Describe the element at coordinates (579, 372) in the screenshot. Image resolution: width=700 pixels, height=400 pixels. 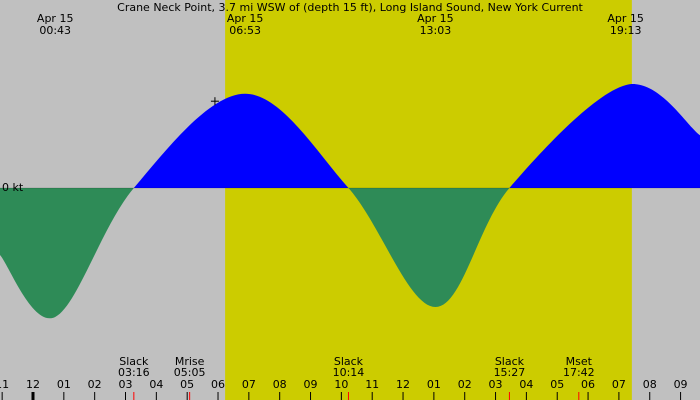
I see `event-time: 17:42` at that location.